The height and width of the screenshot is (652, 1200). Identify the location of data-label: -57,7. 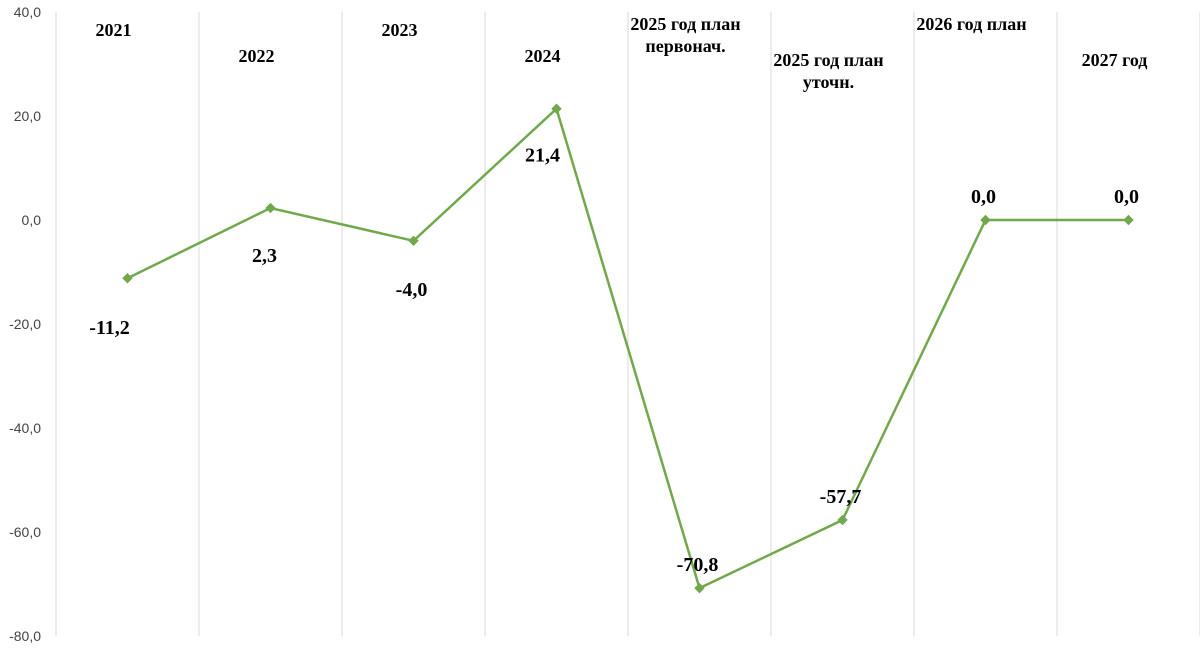
(841, 497).